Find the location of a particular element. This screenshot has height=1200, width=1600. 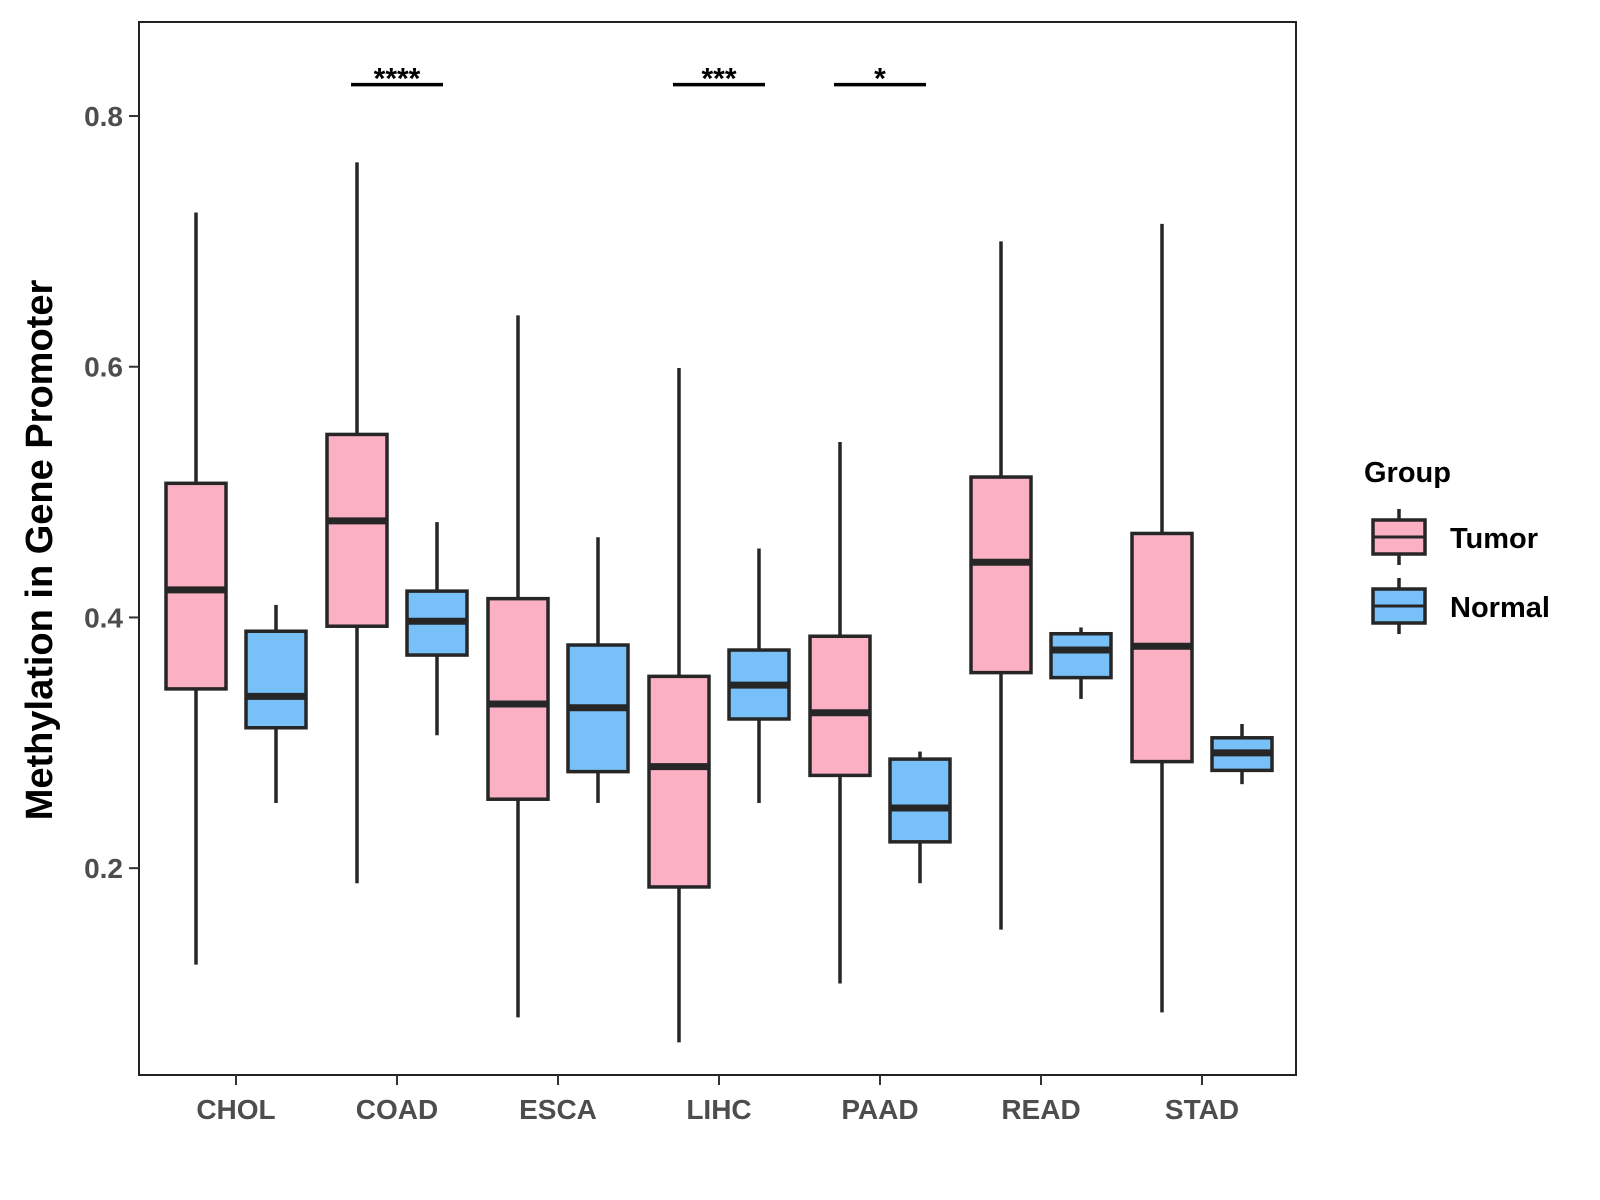

x-tick-label: LIHC is located at coordinates (718, 1109).